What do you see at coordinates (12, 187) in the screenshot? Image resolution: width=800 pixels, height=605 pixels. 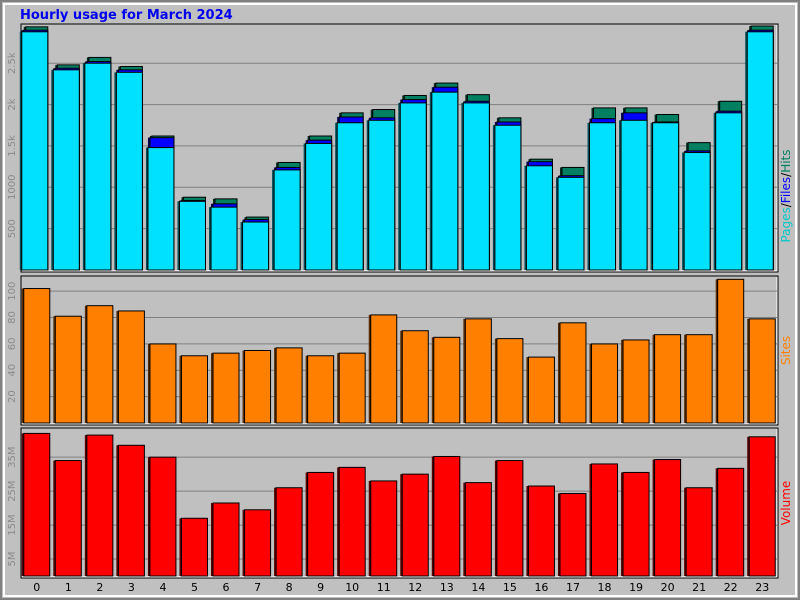 I see `y-tick-label-top: 1000` at bounding box center [12, 187].